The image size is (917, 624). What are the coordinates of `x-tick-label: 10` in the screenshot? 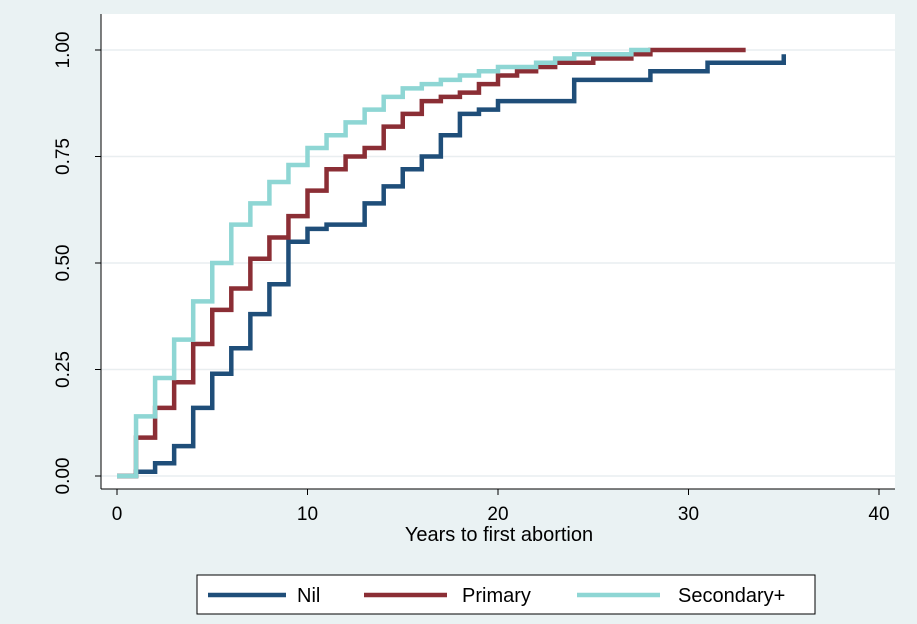 It's located at (307, 514).